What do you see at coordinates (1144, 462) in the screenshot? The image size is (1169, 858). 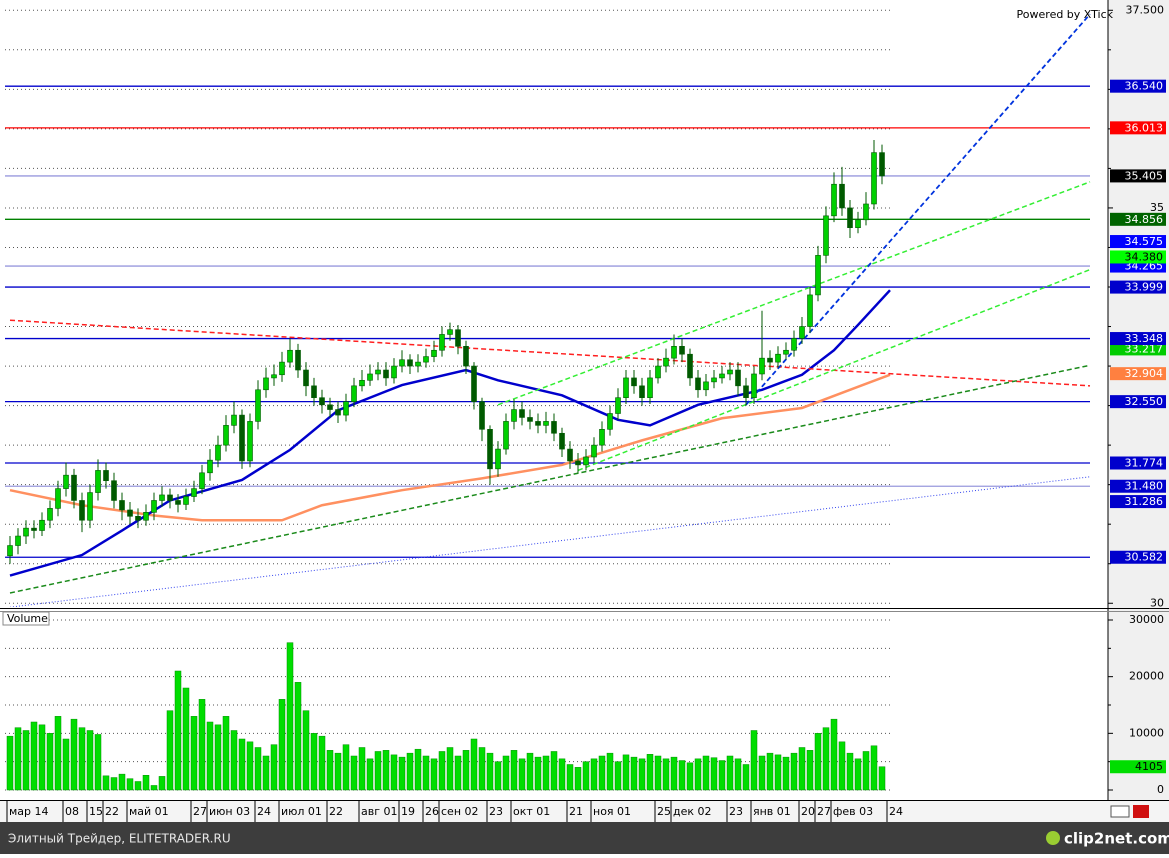 I see `price-tag-label: 31.774` at bounding box center [1144, 462].